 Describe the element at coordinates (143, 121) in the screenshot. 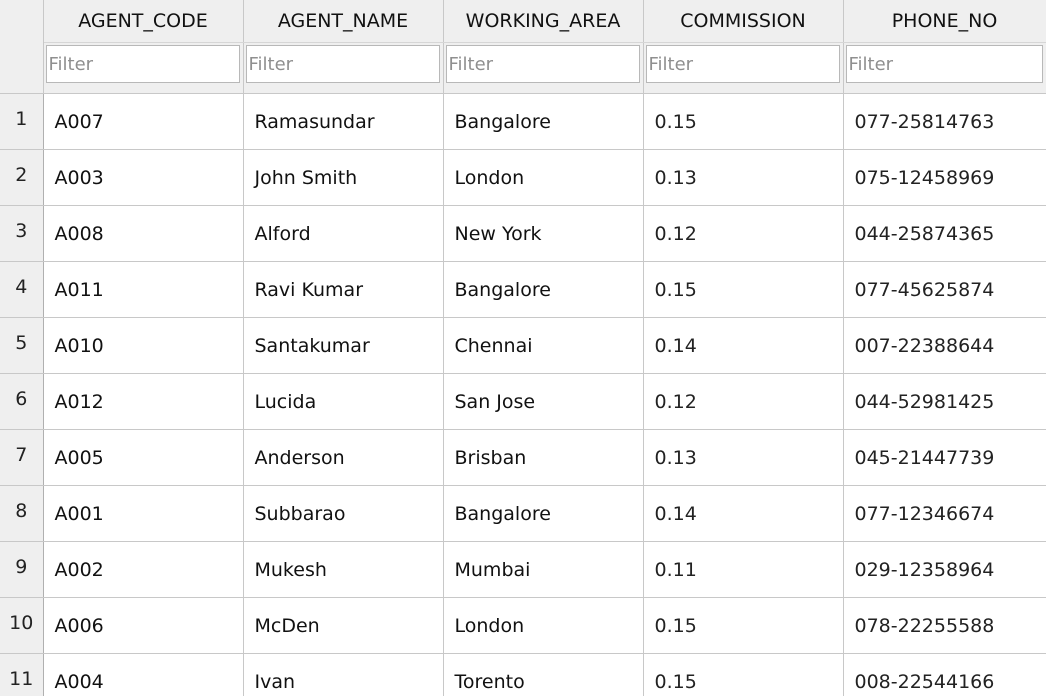

I see `cell-agent-code: A007` at that location.